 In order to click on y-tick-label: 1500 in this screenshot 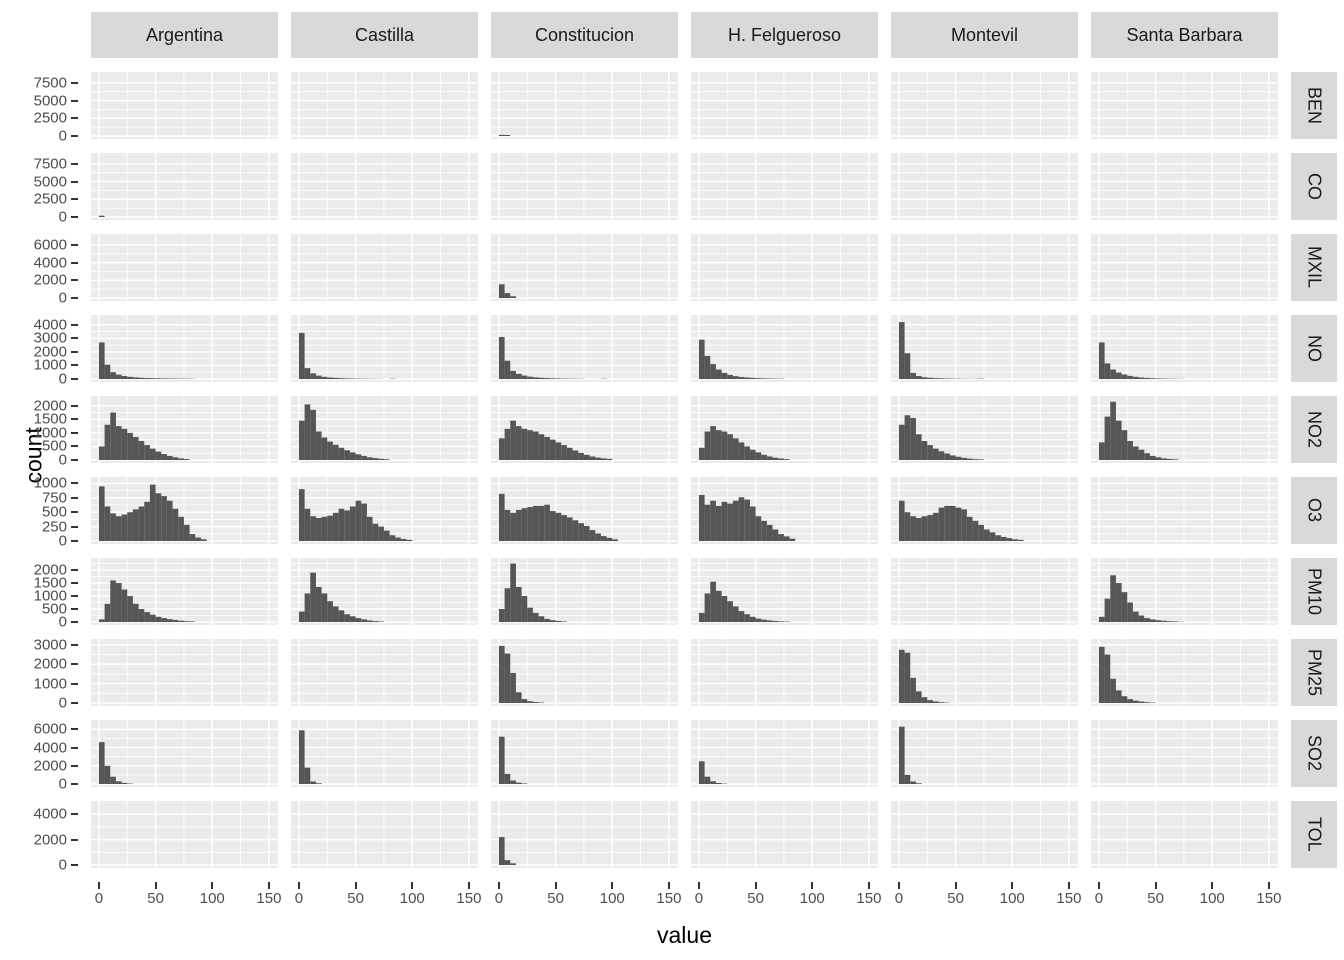, I will do `click(50, 583)`.